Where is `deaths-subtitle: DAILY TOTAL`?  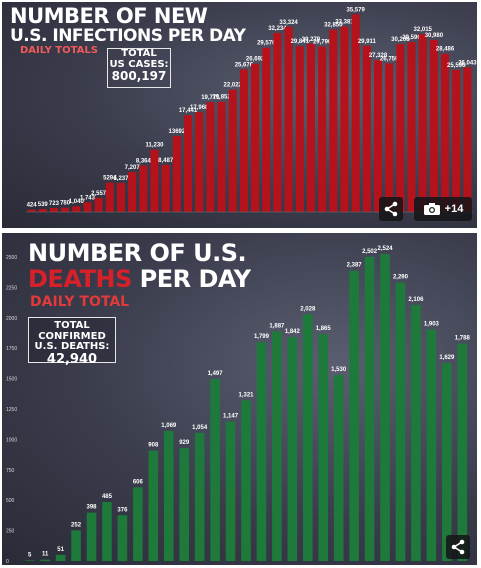 deaths-subtitle: DAILY TOTAL is located at coordinates (80, 302).